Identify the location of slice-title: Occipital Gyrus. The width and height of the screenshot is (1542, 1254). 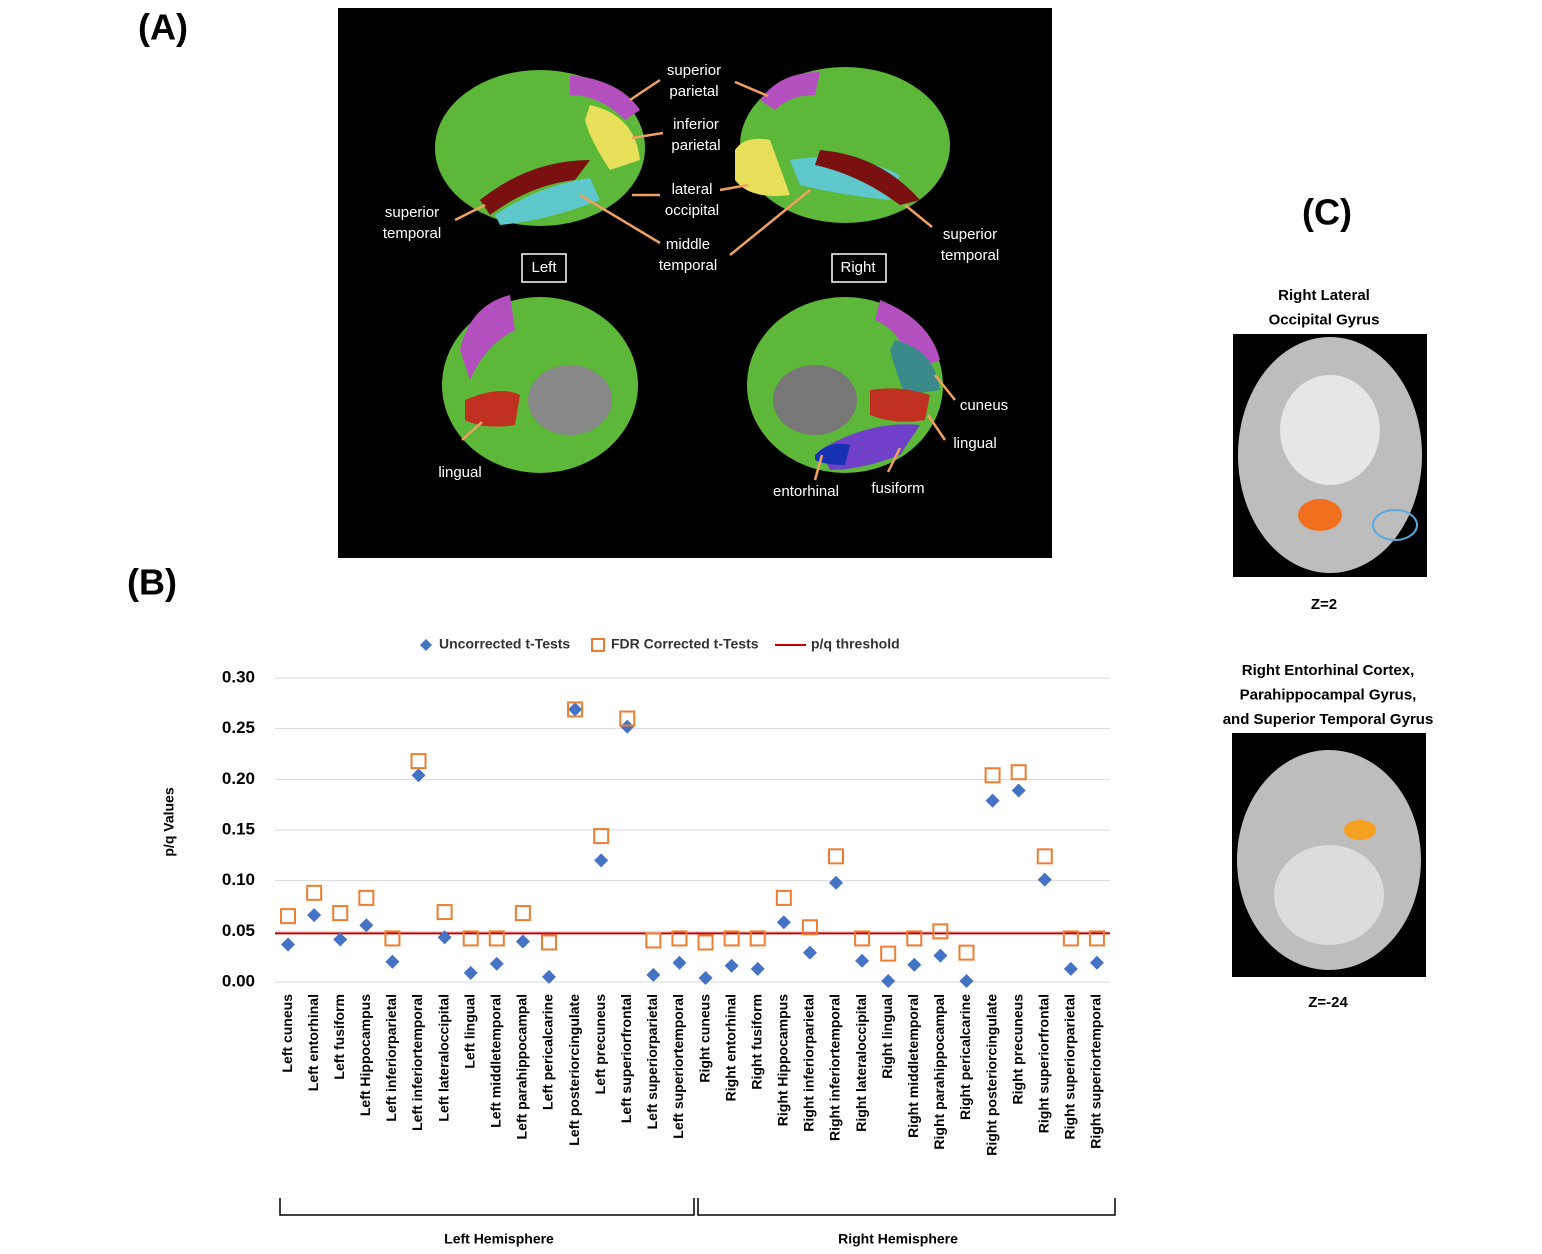
(1324, 319).